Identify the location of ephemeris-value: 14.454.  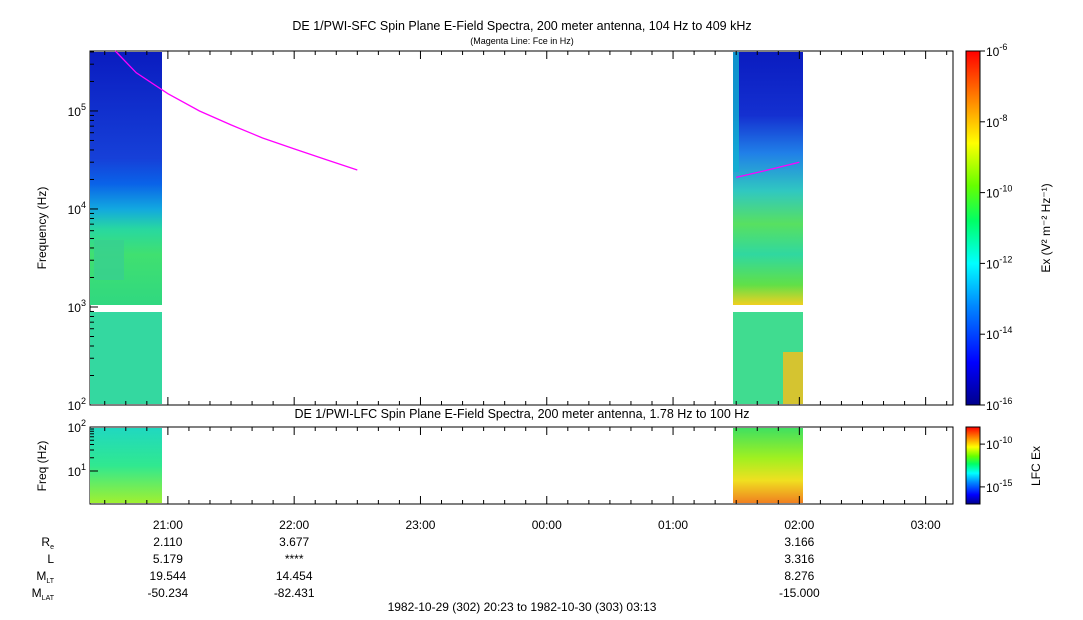
(294, 576).